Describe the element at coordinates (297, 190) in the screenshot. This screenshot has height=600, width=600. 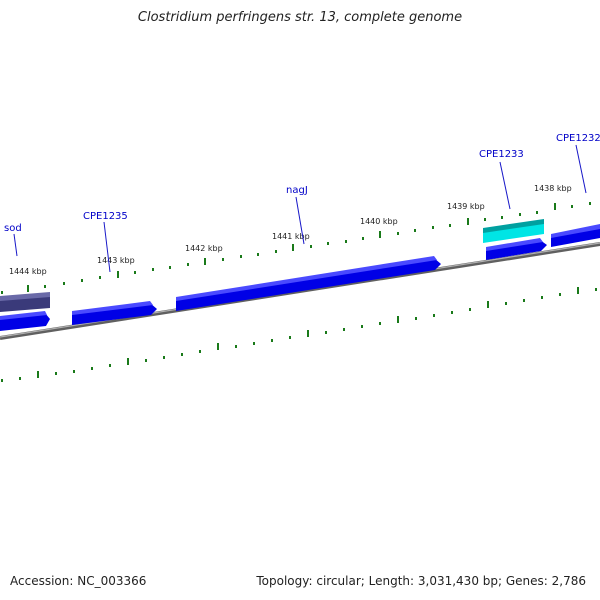
I see `gene-label-nagj: nagJ` at that location.